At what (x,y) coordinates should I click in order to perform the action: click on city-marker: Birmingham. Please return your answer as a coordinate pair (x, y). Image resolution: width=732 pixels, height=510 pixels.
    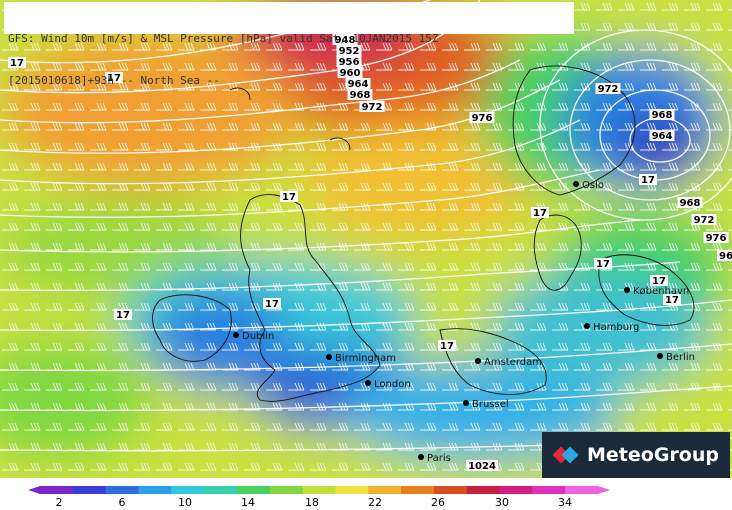
    Looking at the image, I should click on (361, 358).